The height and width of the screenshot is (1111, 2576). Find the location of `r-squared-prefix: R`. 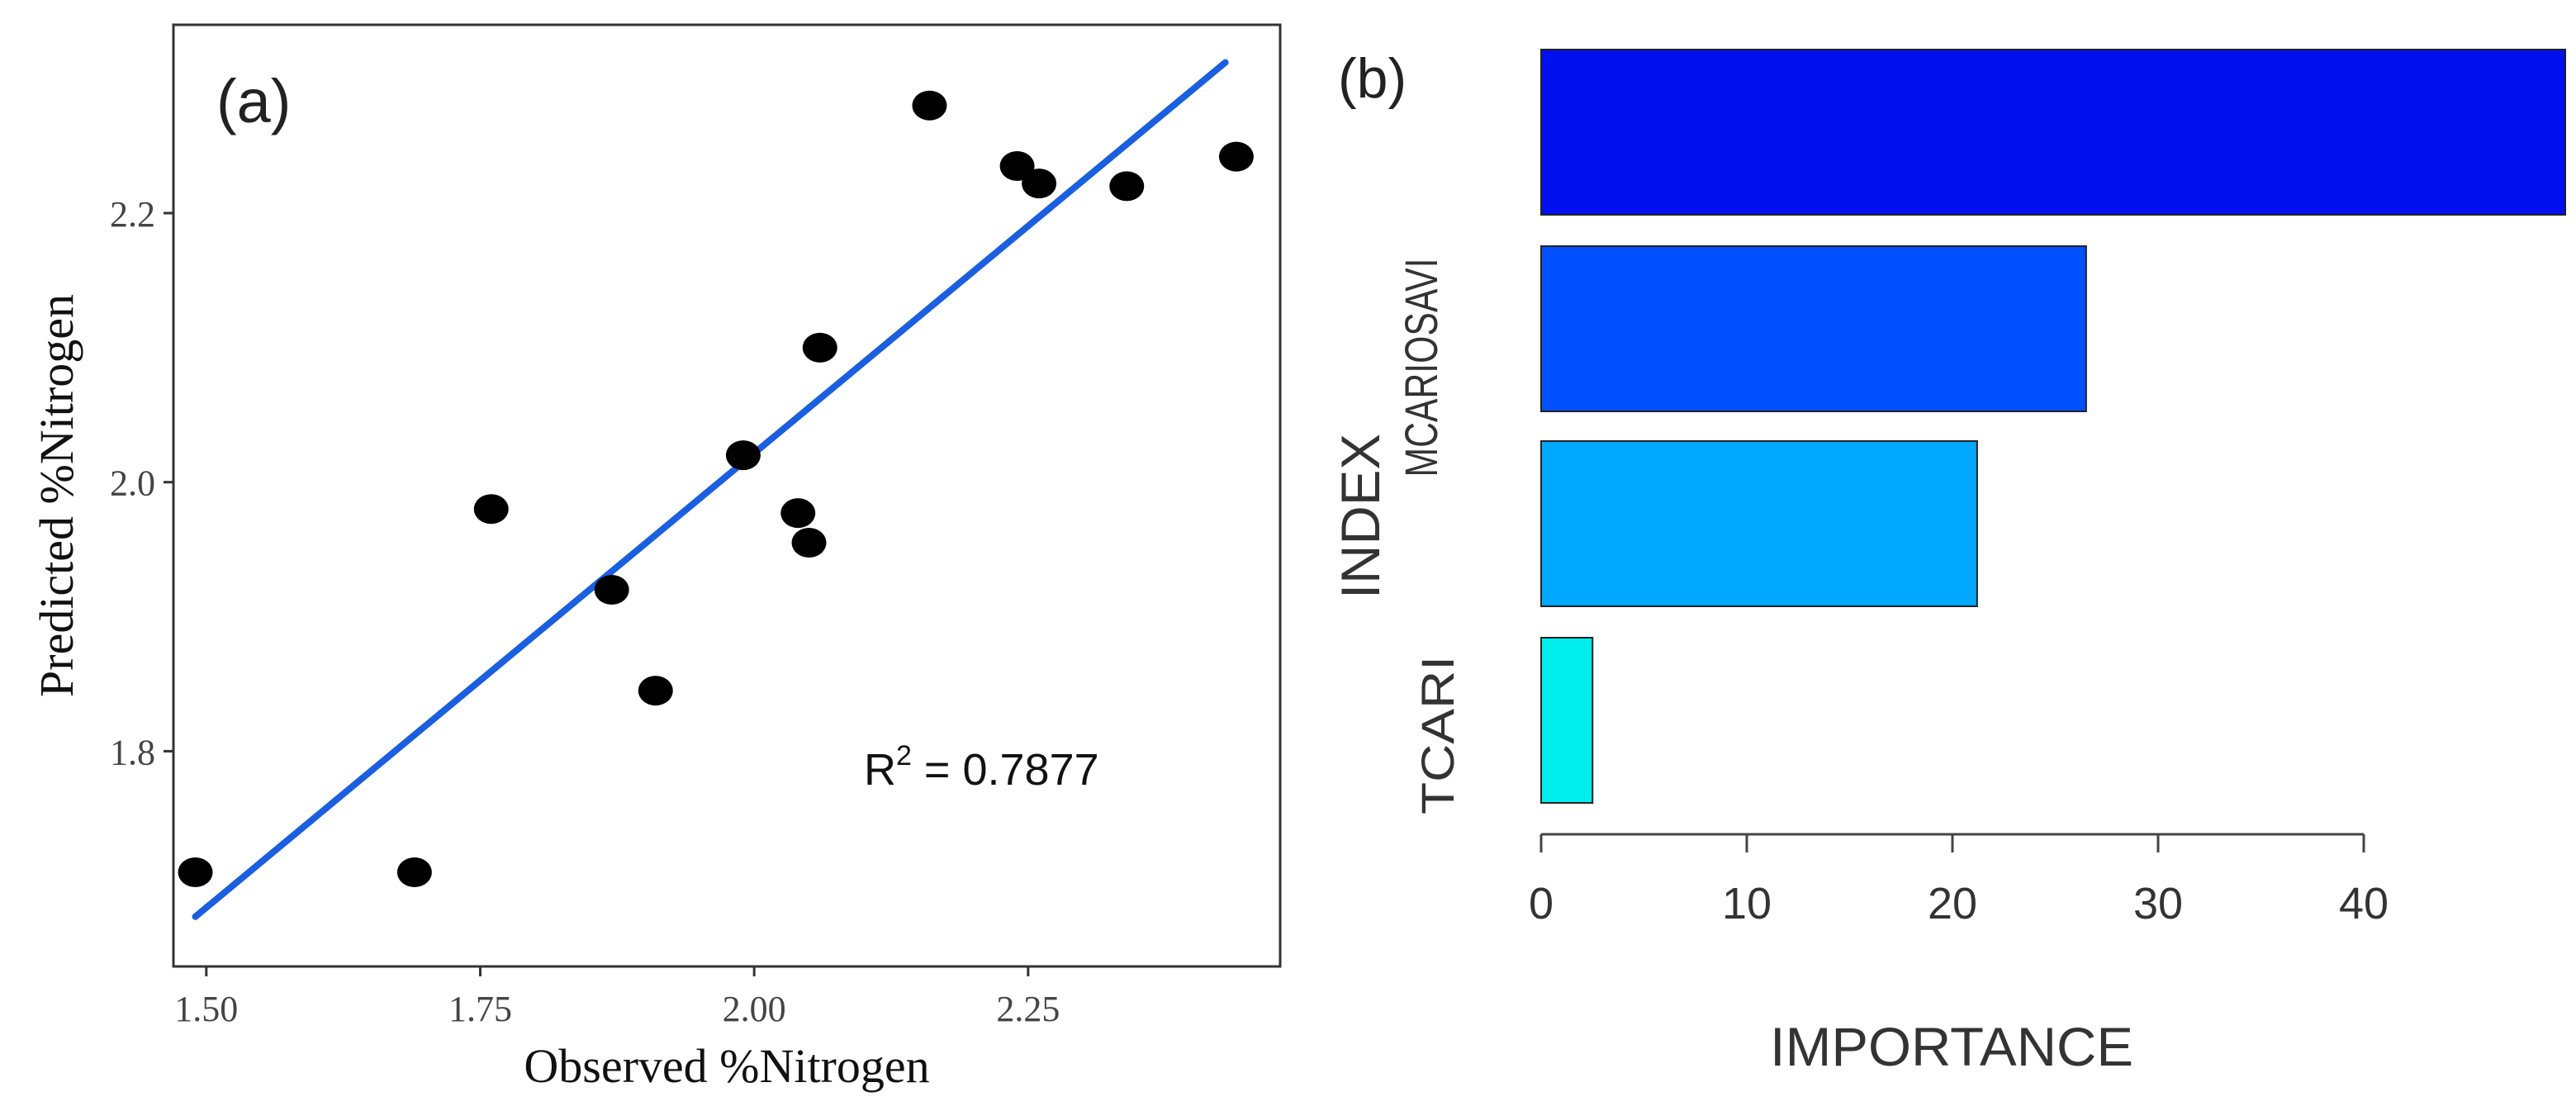

r-squared-prefix: R is located at coordinates (880, 770).